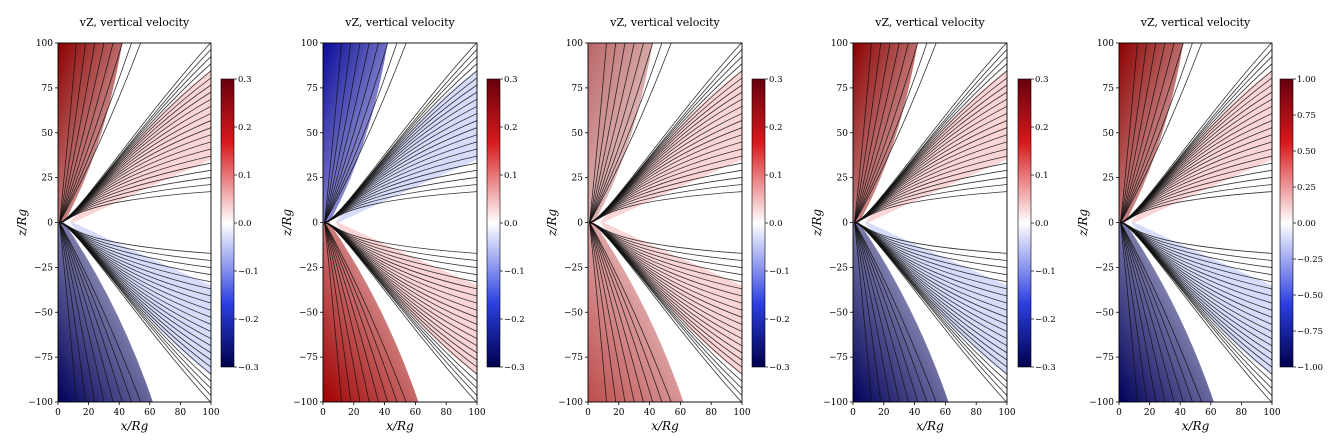  What do you see at coordinates (884, 413) in the screenshot?
I see `x-tick-label: 20` at bounding box center [884, 413].